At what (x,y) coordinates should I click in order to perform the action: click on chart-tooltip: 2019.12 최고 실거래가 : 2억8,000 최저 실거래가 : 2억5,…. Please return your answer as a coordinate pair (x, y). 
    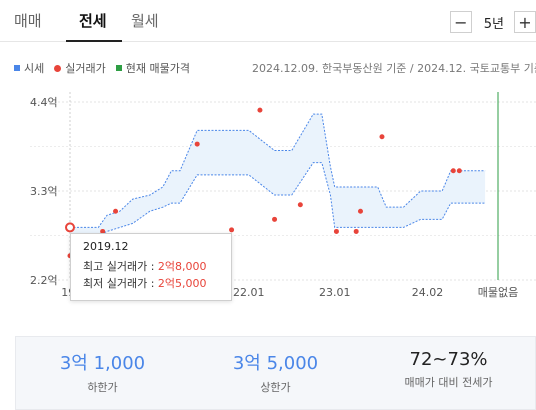
    Looking at the image, I should click on (151, 267).